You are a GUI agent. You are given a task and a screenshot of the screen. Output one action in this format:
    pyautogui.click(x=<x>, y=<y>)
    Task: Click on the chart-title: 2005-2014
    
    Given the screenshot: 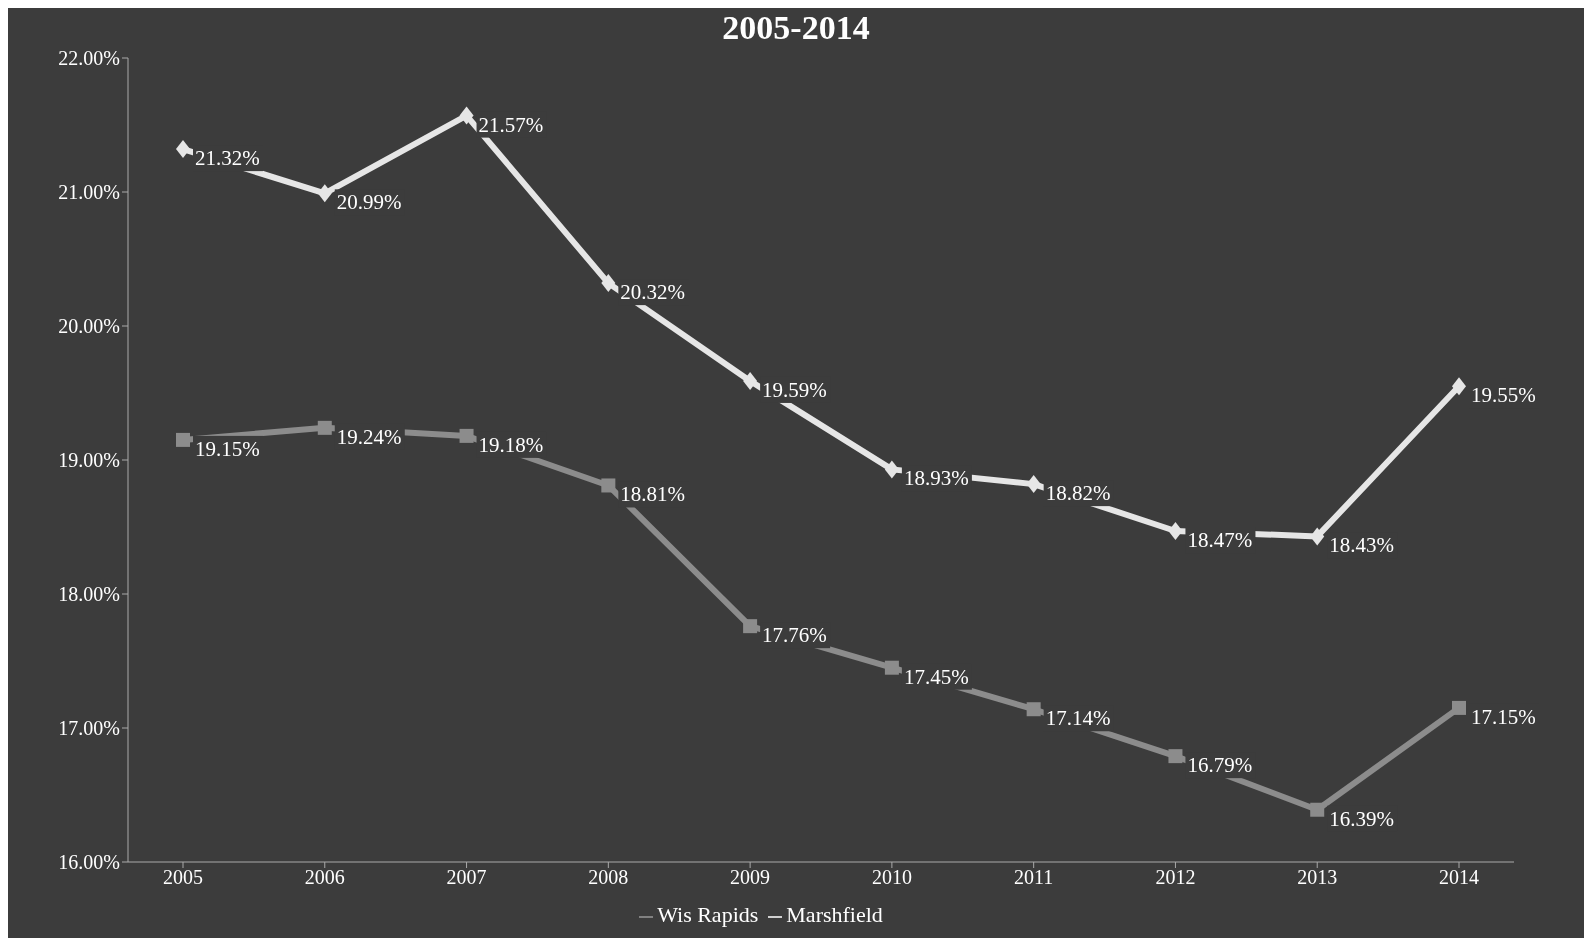 What is the action you would take?
    pyautogui.click(x=796, y=28)
    